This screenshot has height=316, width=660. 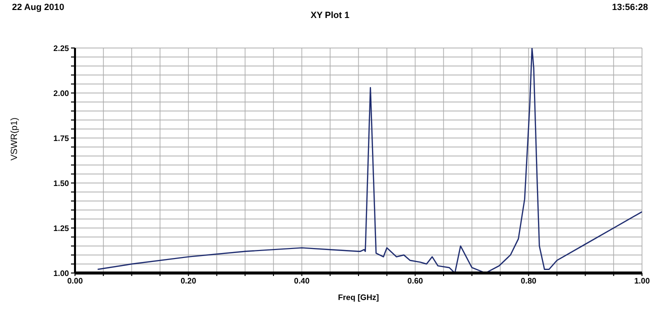 I want to click on y-tick-label: 2.00, so click(x=61, y=93).